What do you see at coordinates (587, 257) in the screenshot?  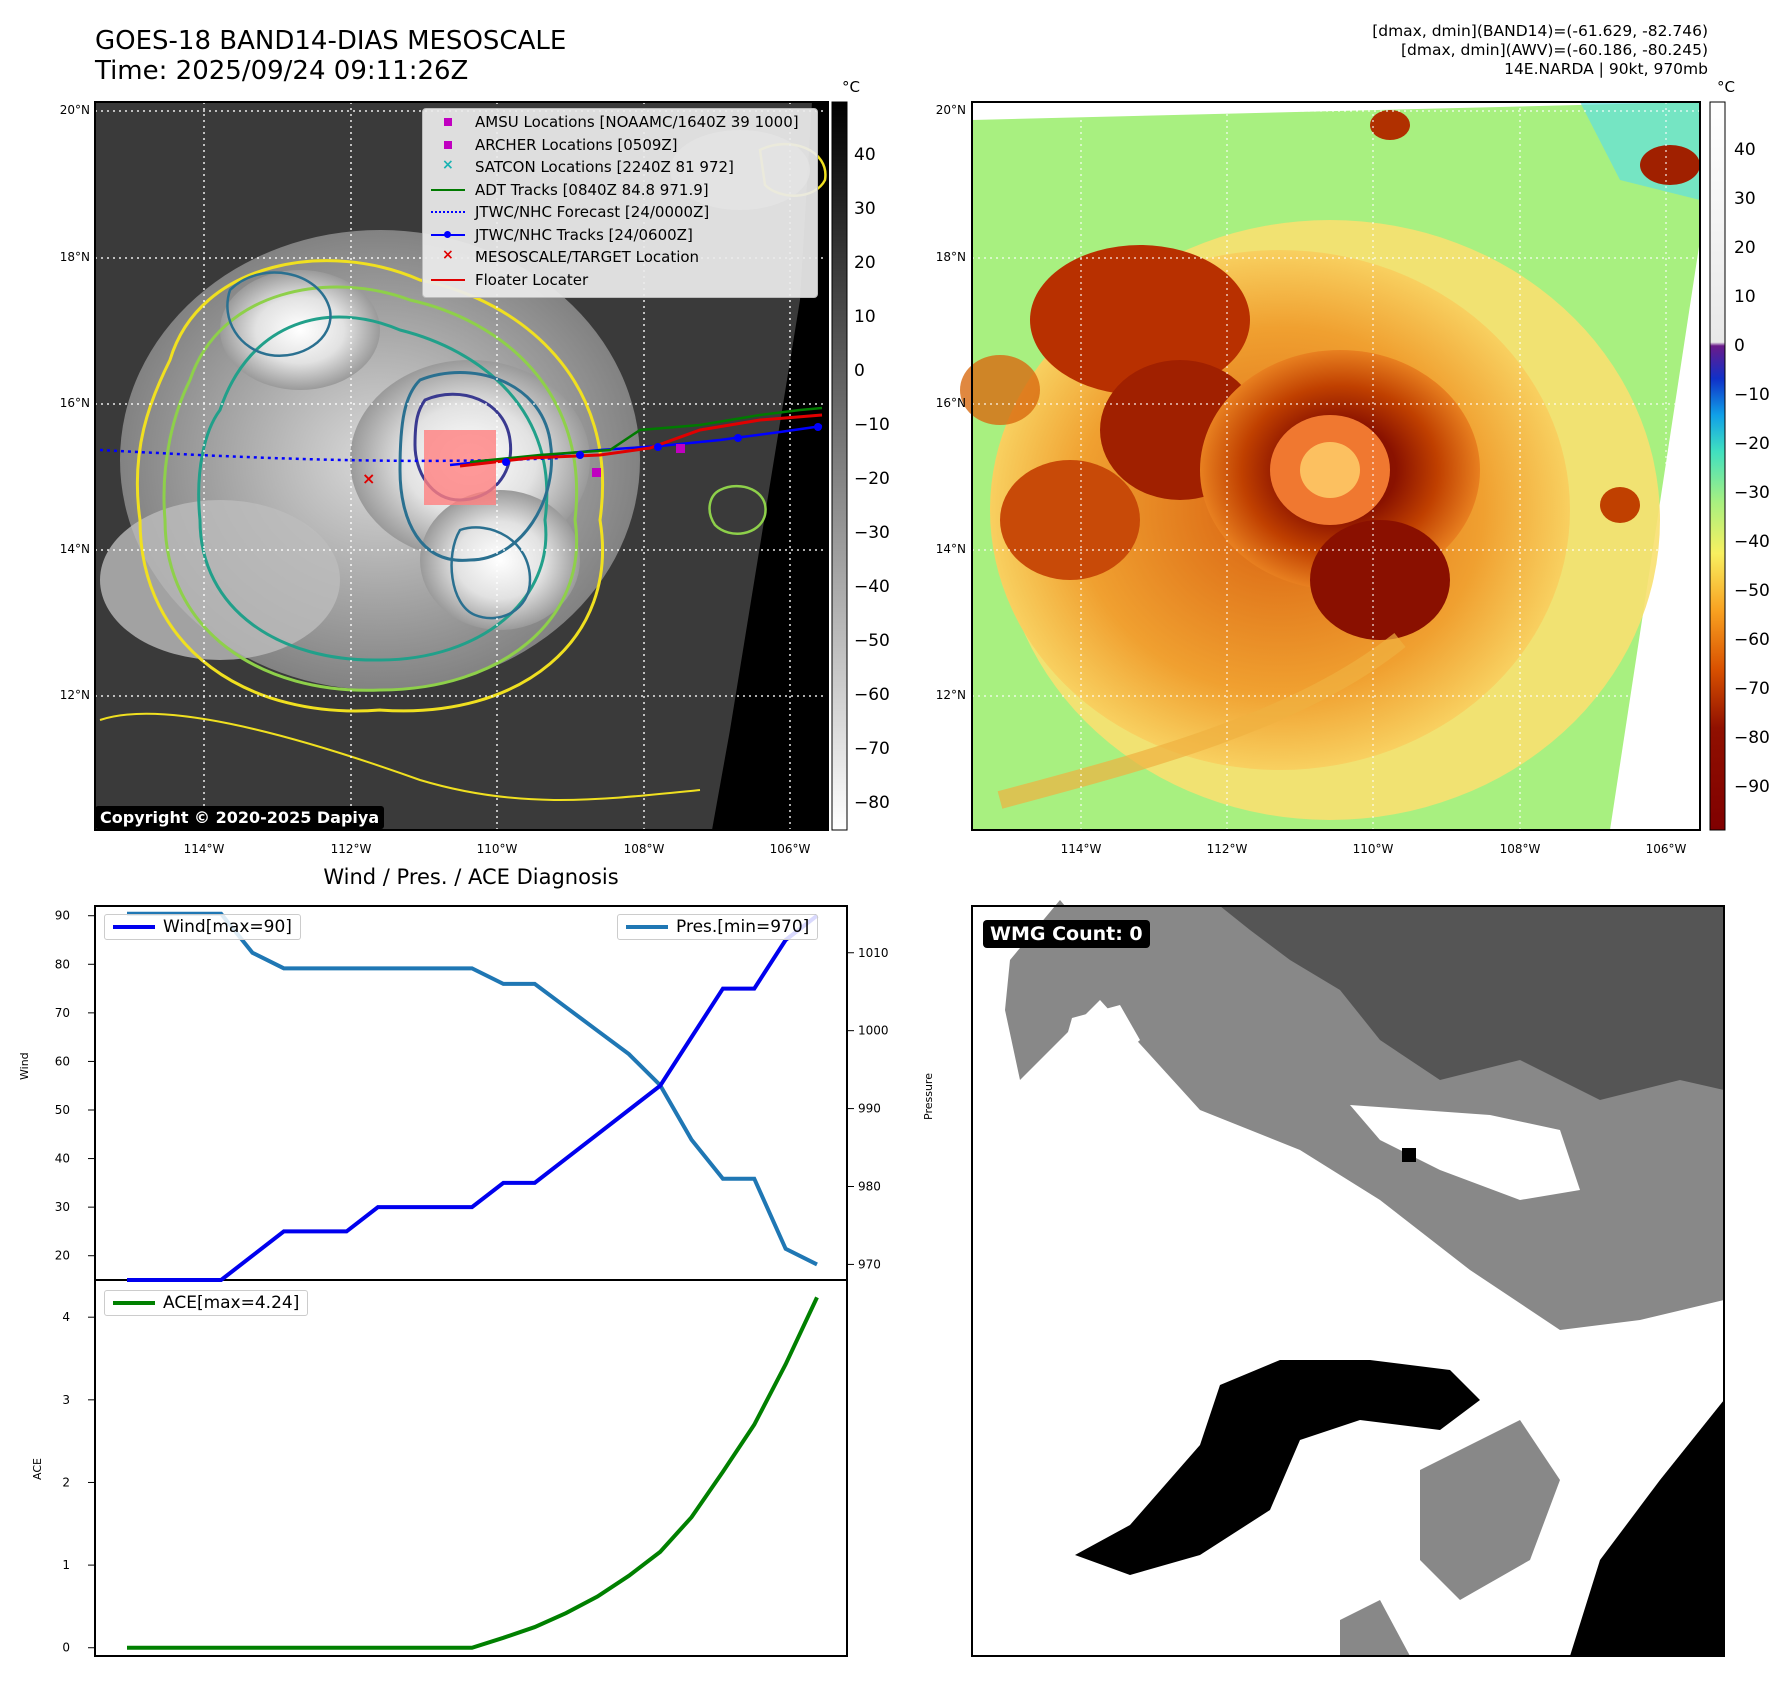 I see `legend-label: MESOSCALE/TARGET Location` at bounding box center [587, 257].